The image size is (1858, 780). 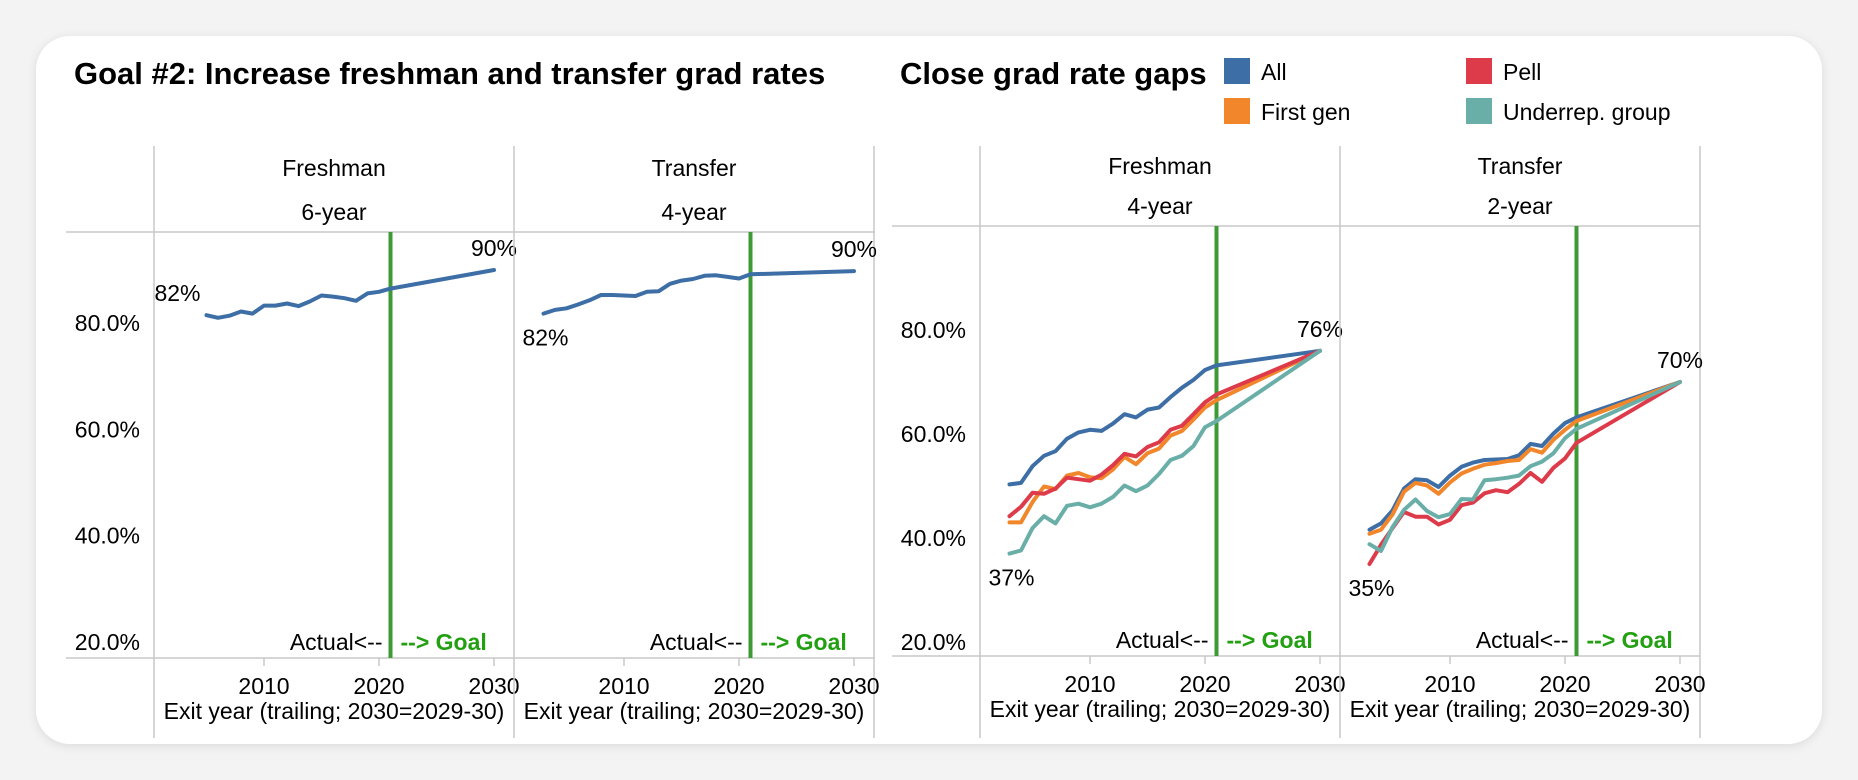 I want to click on panel-subheader: 2-year, so click(x=1520, y=206).